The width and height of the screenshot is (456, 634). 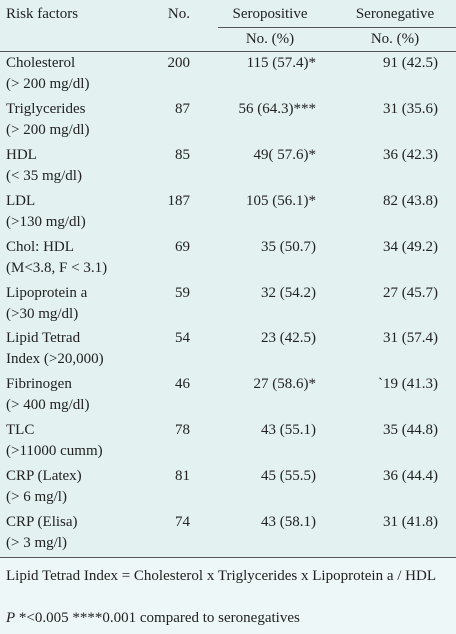 I want to click on table-cell: 187, so click(x=179, y=200).